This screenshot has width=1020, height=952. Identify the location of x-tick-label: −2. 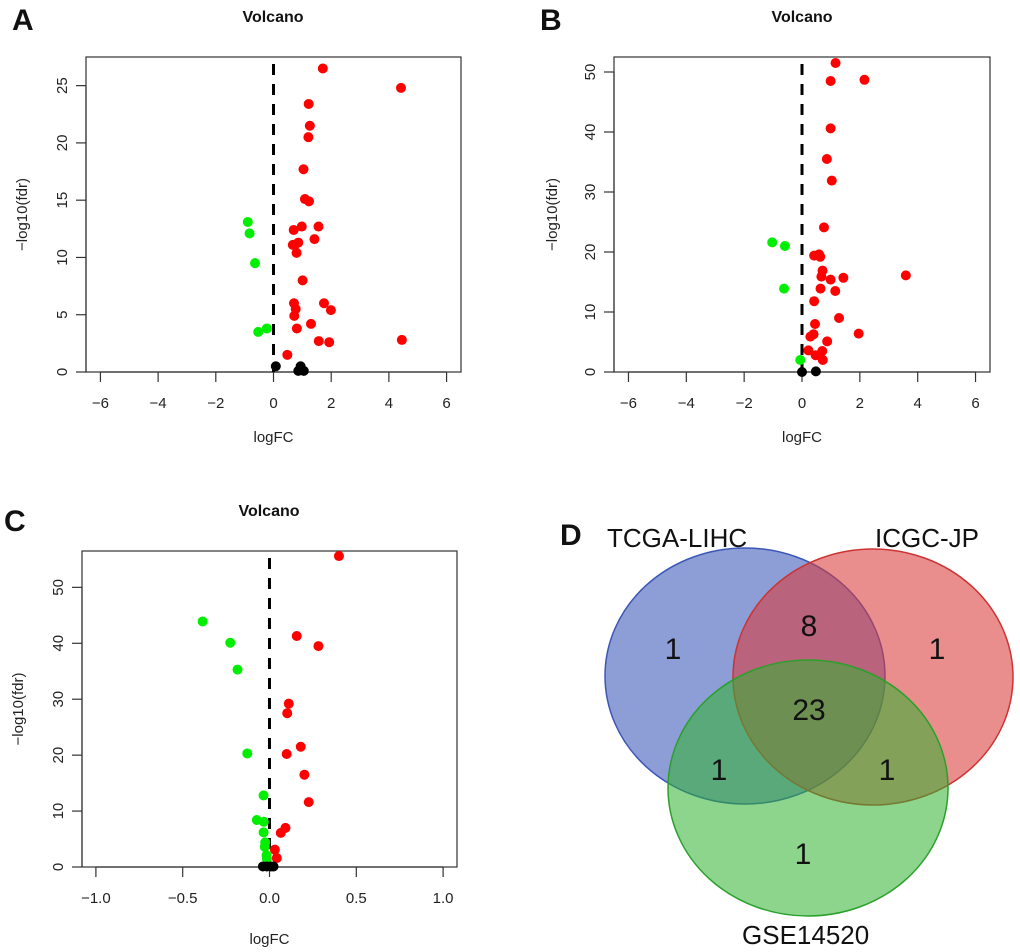
(215, 403).